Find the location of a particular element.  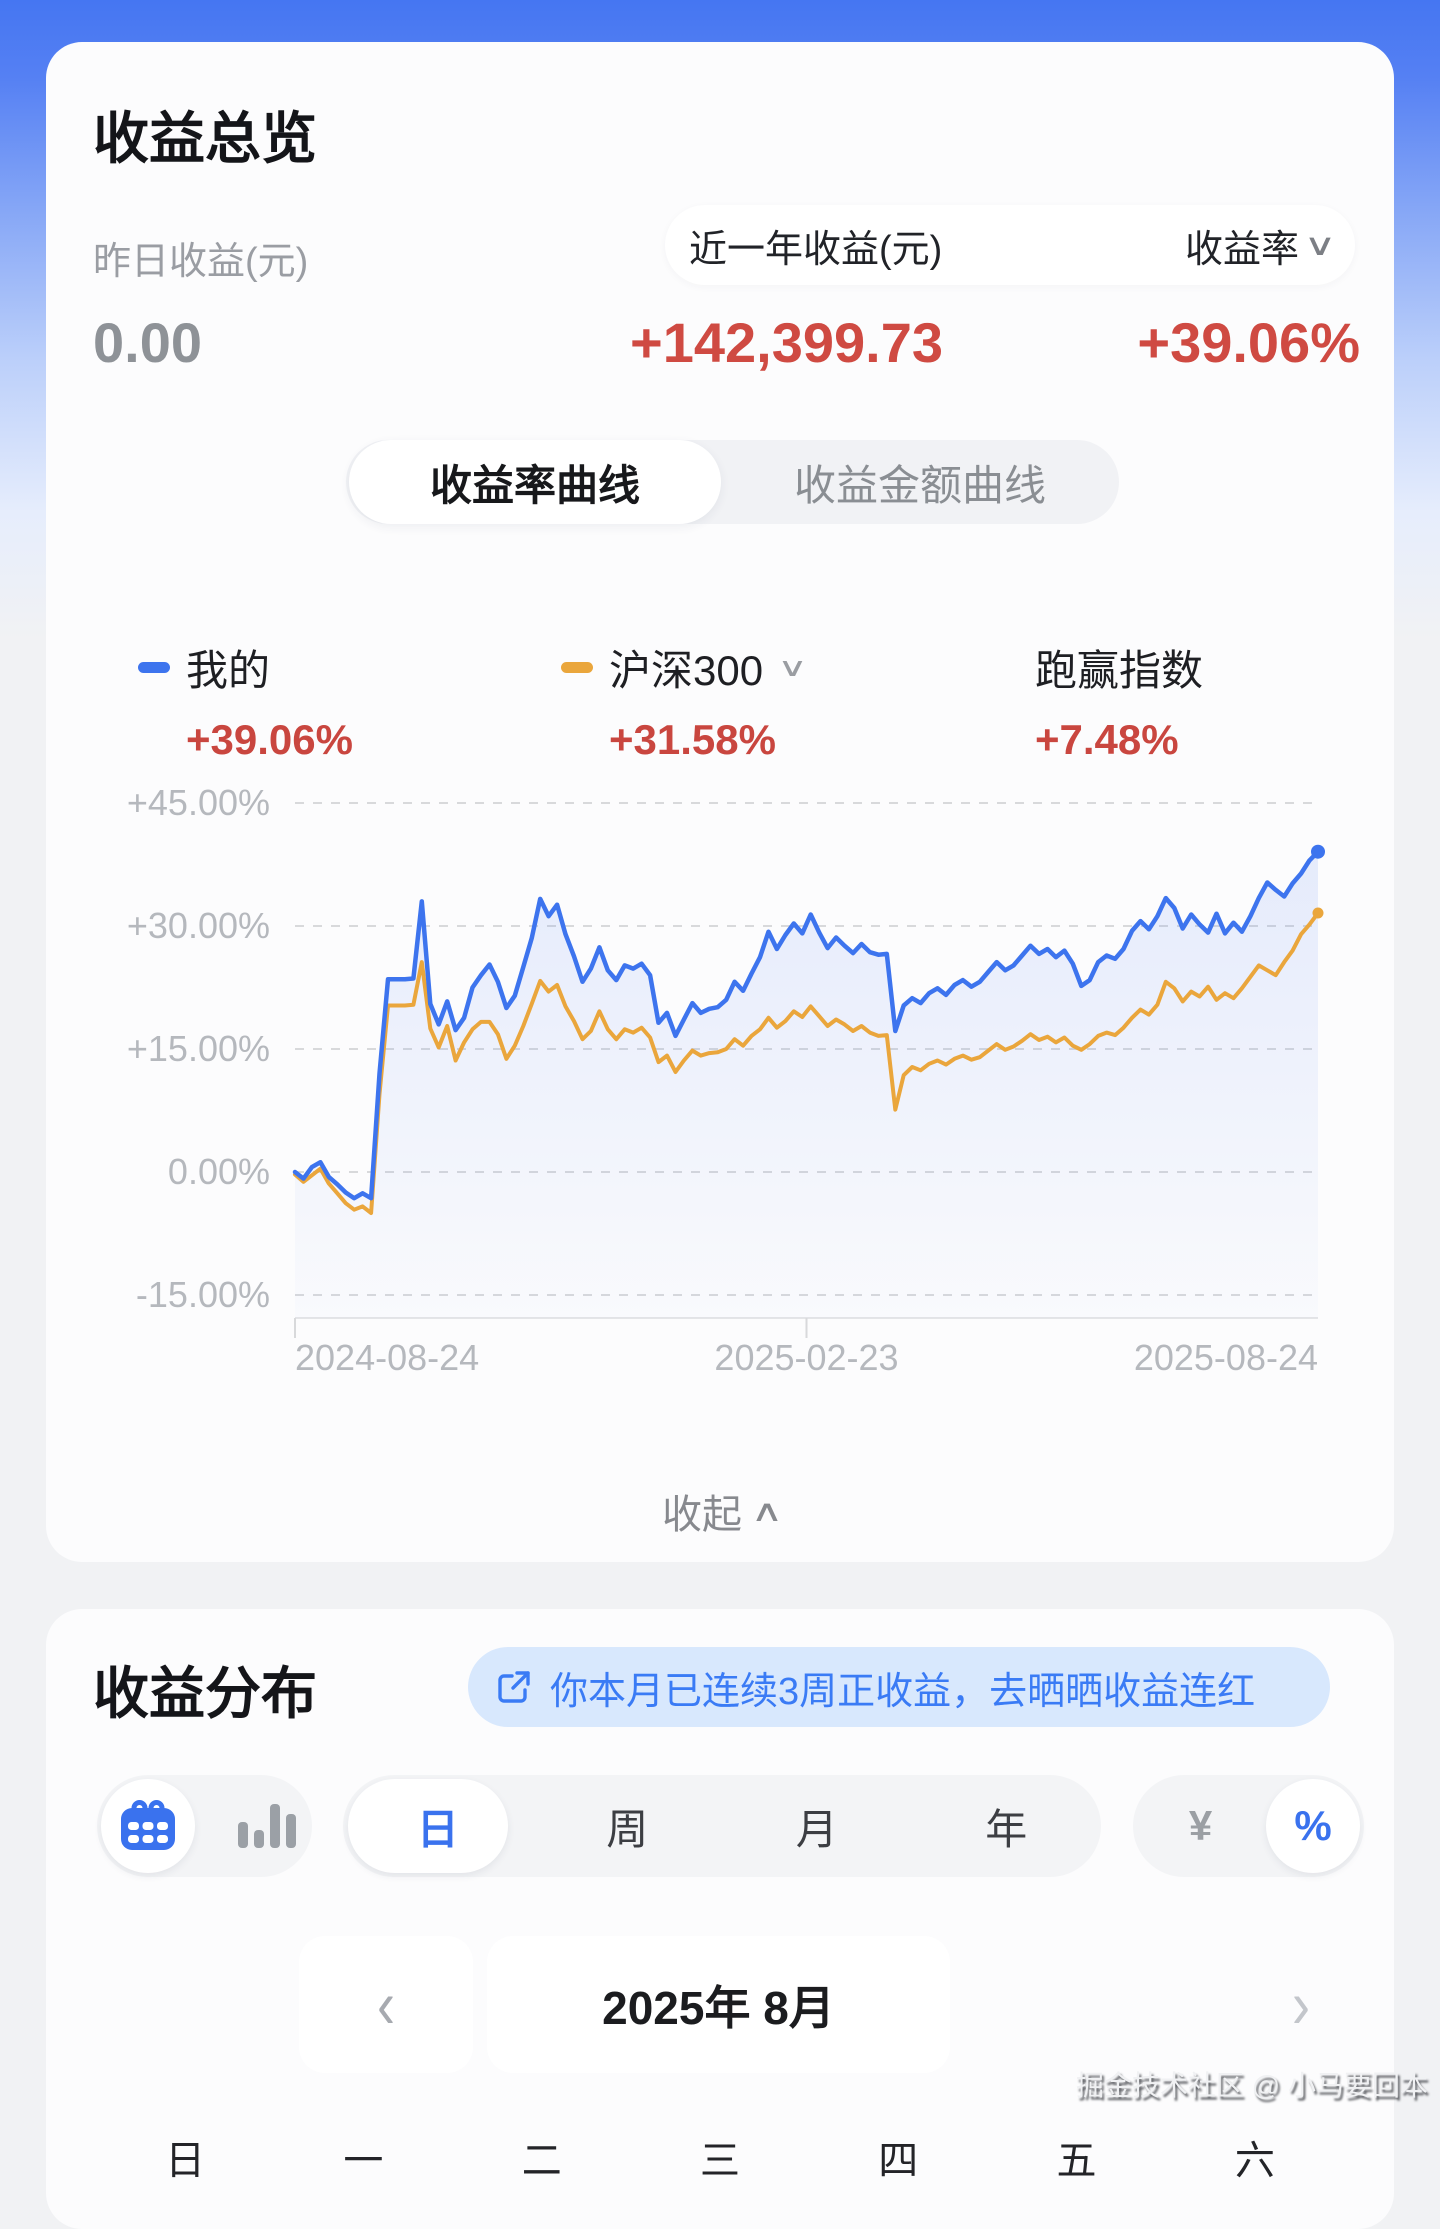

period-tab-selected-bg is located at coordinates (428, 1826).